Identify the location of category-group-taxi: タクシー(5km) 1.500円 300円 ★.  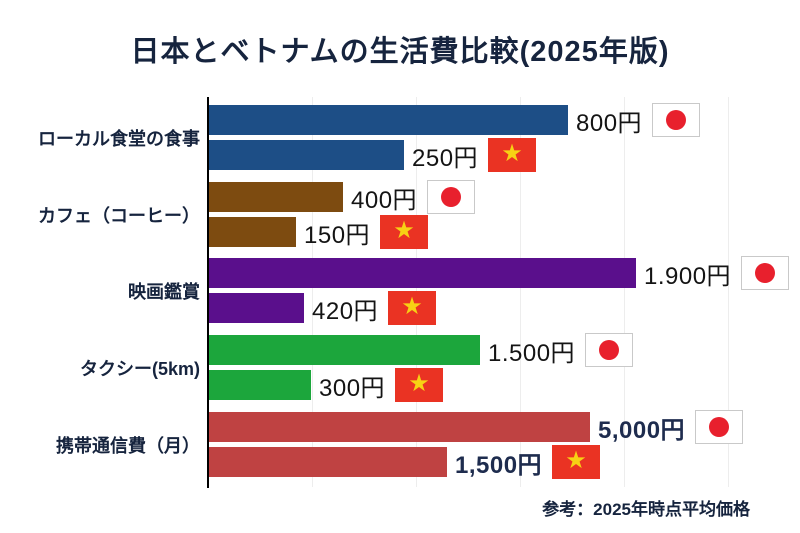
(400, 367).